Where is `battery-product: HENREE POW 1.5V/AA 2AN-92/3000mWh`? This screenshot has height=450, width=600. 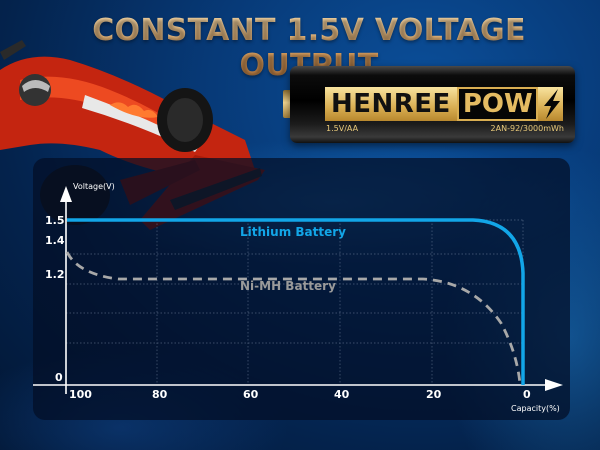
battery-product: HENREE POW 1.5V/AA 2AN-92/3000mWh is located at coordinates (429, 104).